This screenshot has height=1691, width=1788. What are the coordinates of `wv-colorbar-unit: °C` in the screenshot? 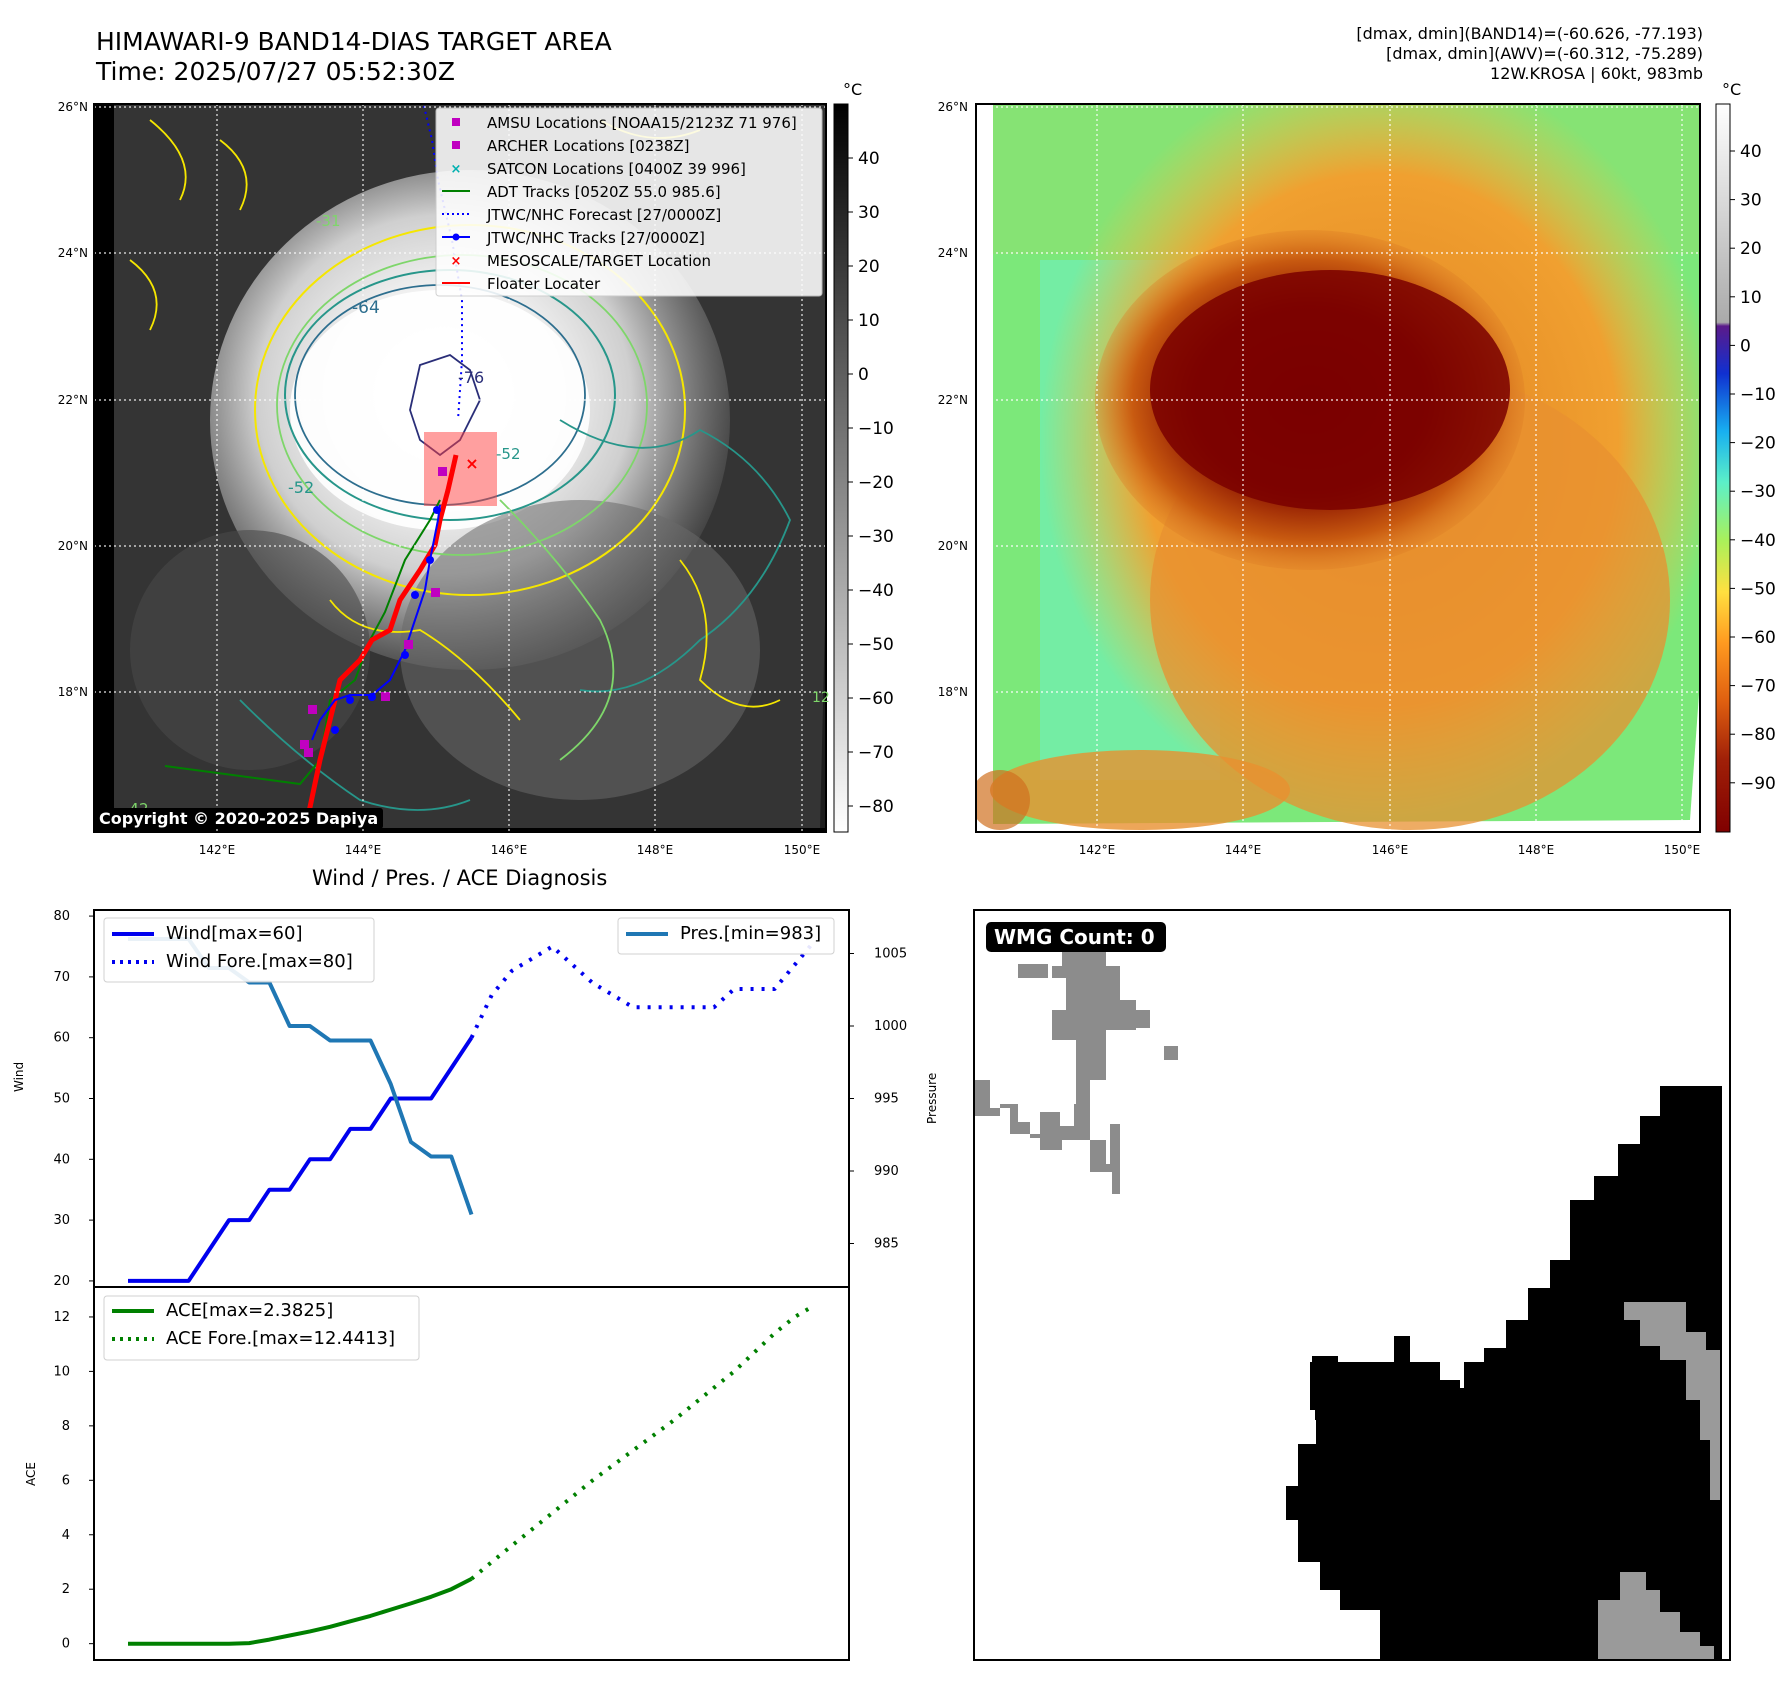 It's located at (1732, 89).